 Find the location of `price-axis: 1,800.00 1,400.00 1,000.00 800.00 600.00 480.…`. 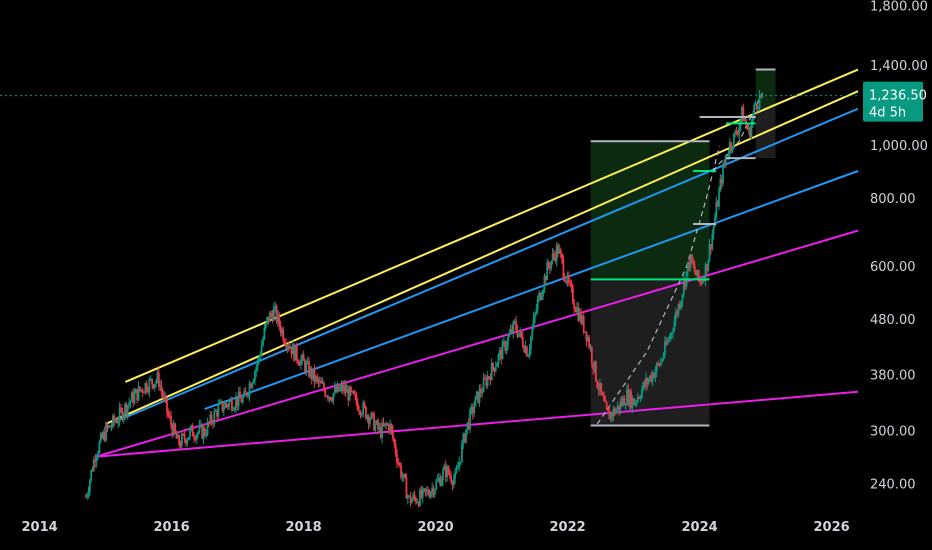

price-axis: 1,800.00 1,400.00 1,000.00 800.00 600.00 480.… is located at coordinates (899, 246).